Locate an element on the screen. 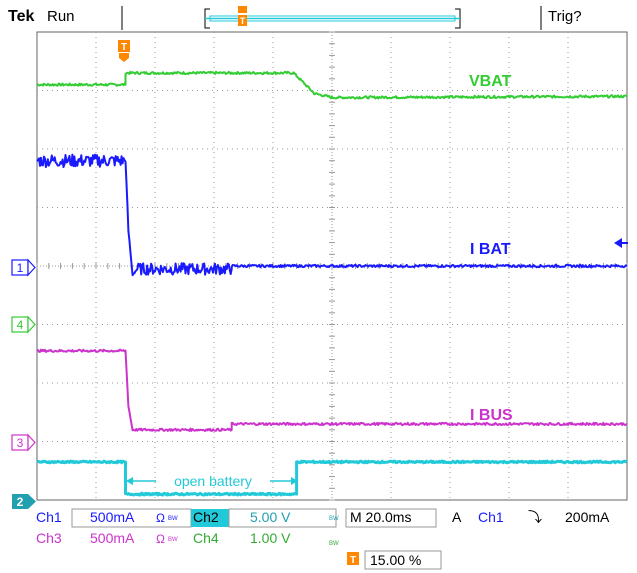 This screenshot has width=637, height=573. header-trigger-marker: T is located at coordinates (242, 16).